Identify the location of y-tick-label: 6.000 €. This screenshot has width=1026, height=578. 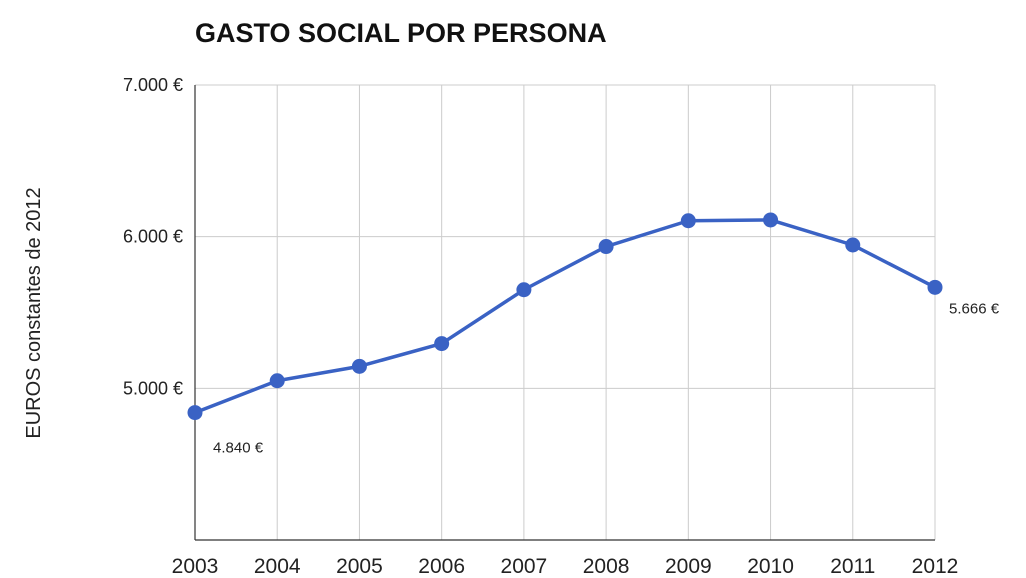
(153, 237).